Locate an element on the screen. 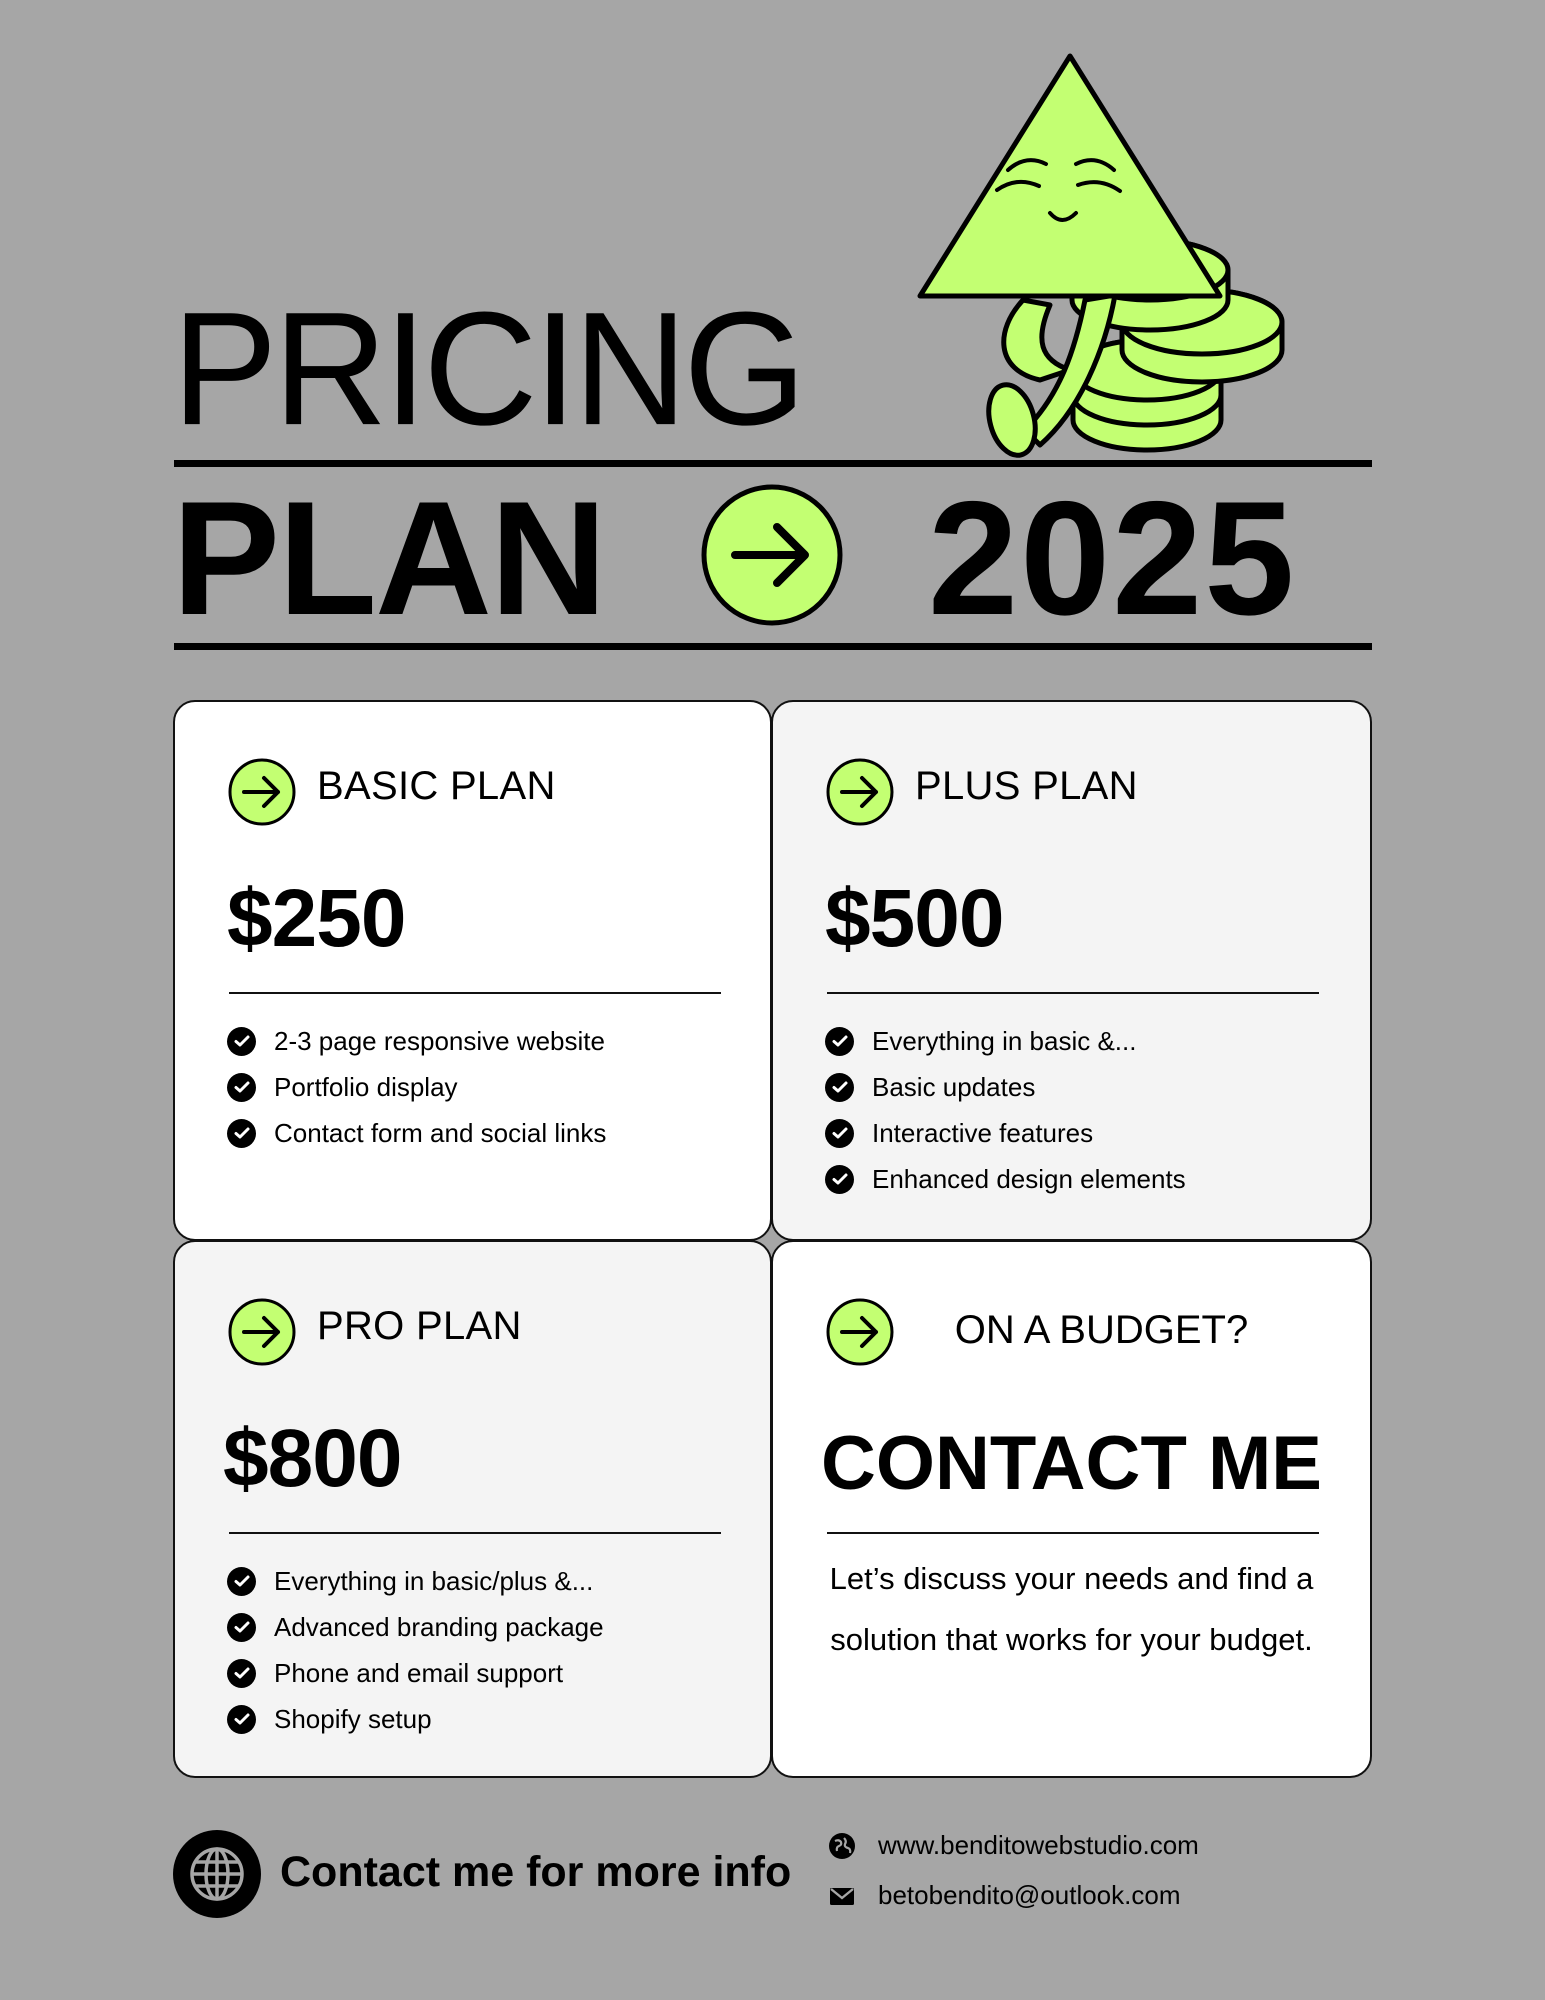  feature-text: Shopify setup is located at coordinates (353, 1718).